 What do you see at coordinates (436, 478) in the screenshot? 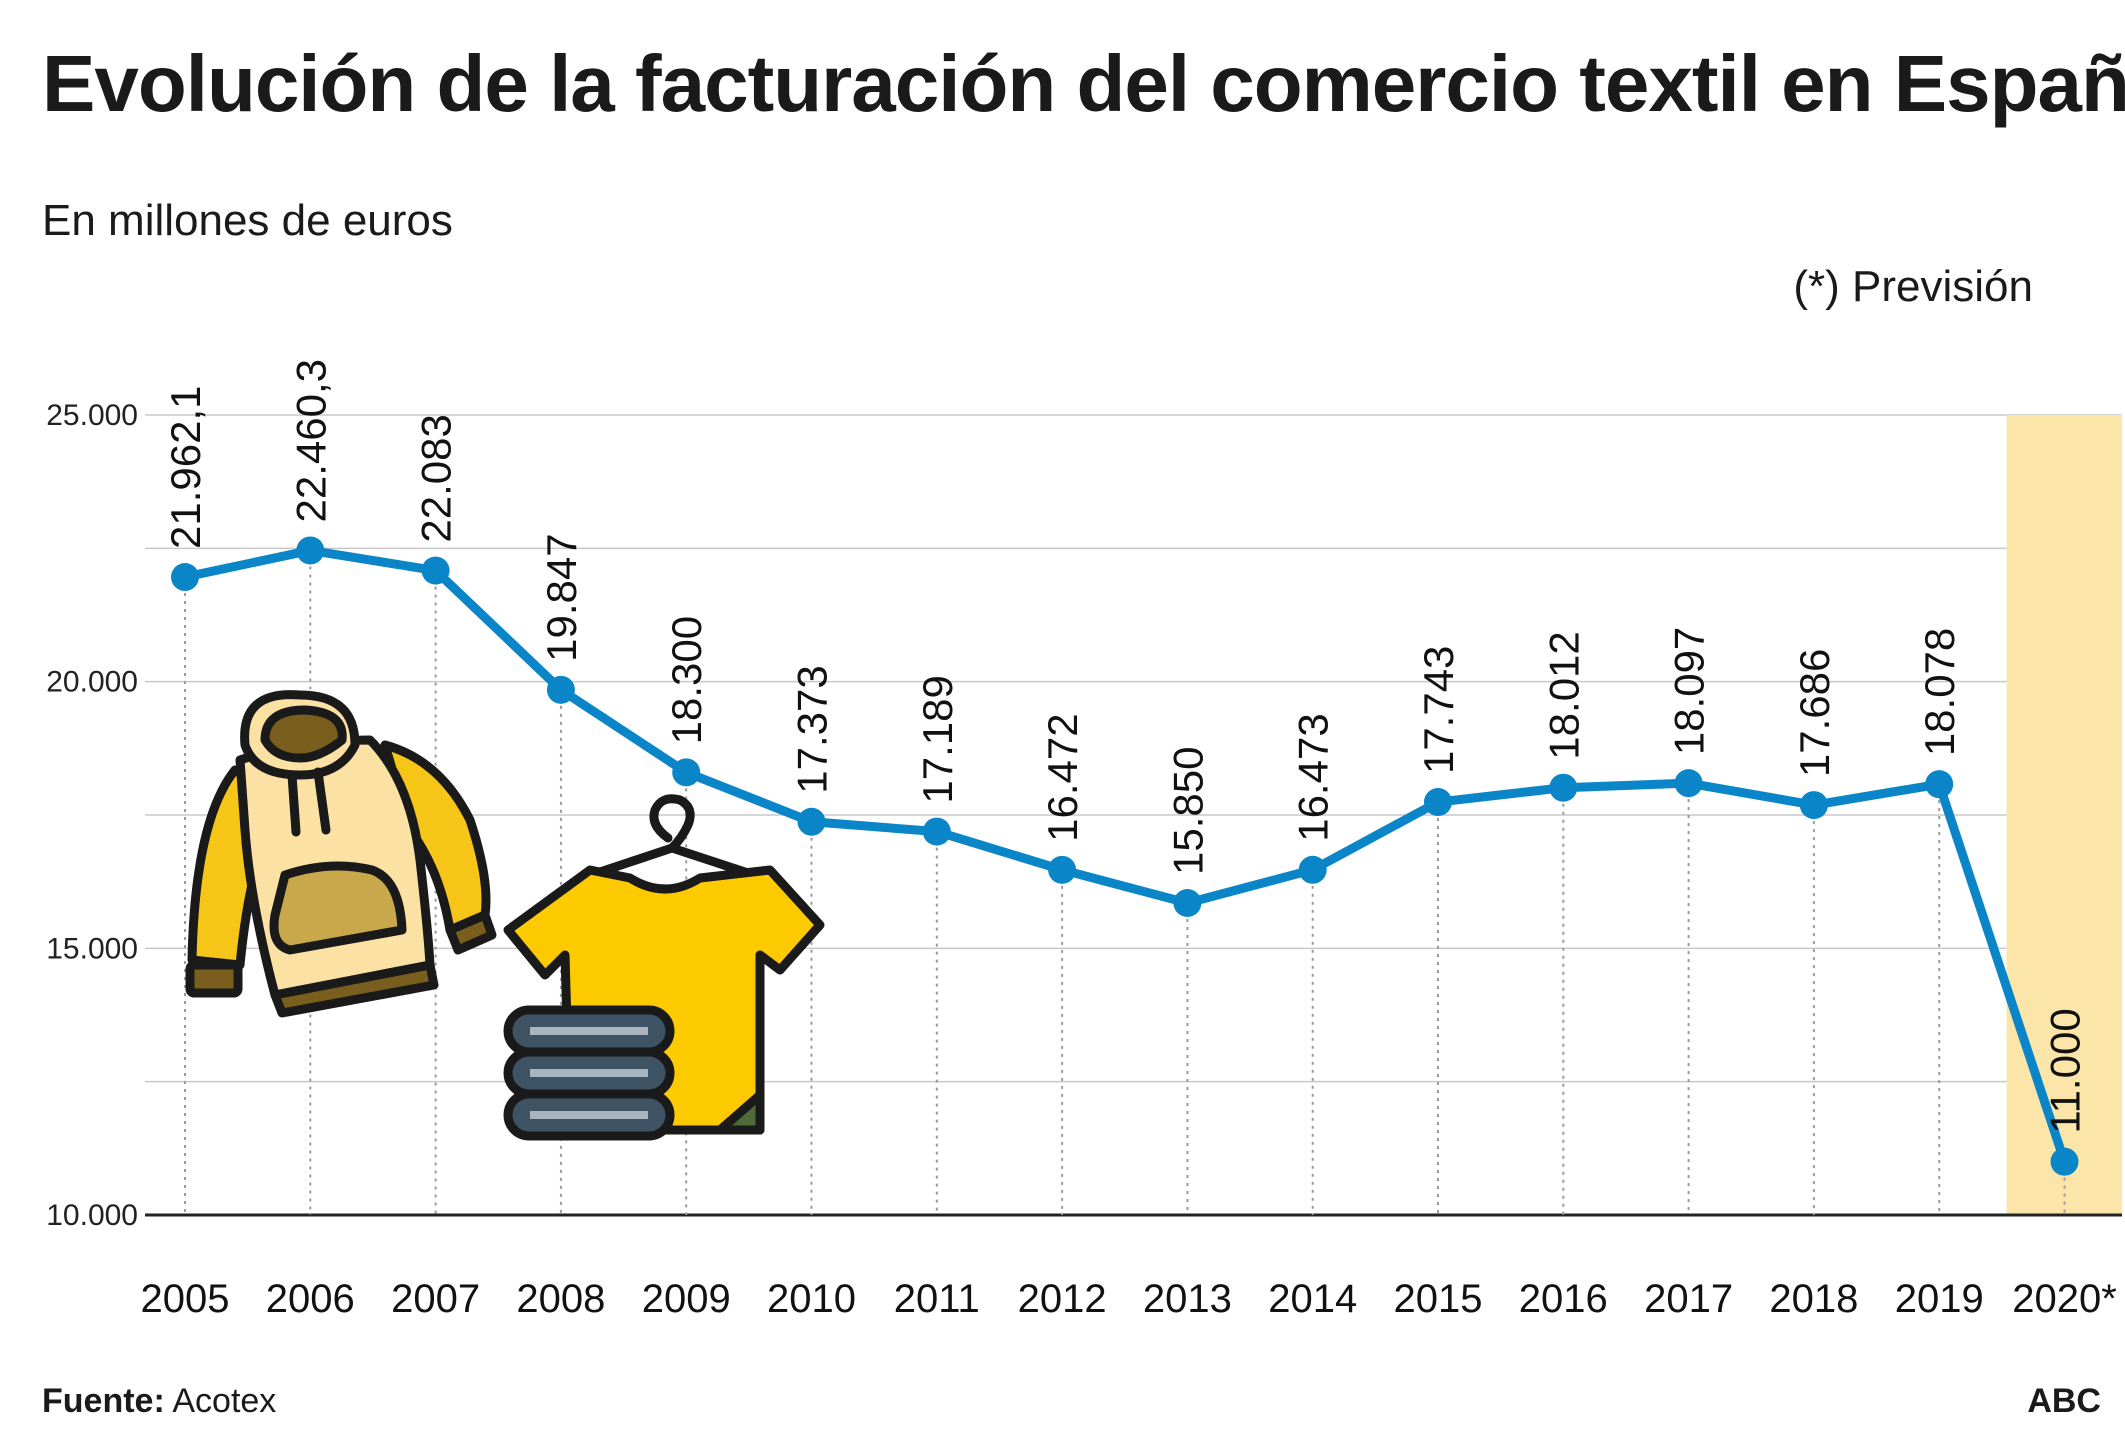
I see `data-label: 22.083` at bounding box center [436, 478].